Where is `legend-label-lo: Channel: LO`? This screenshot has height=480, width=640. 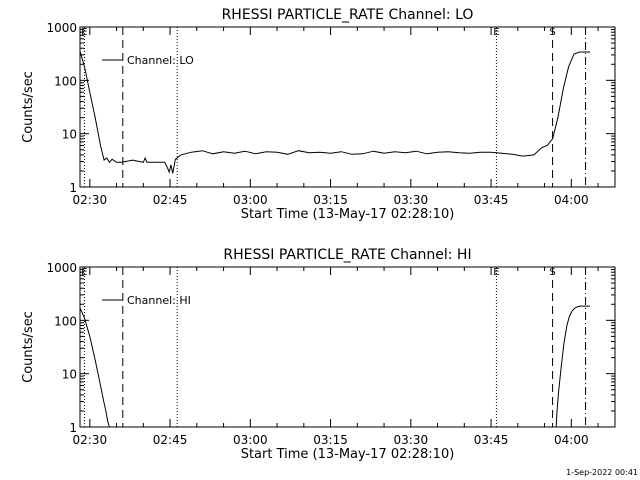
legend-label-lo: Channel: LO is located at coordinates (160, 60).